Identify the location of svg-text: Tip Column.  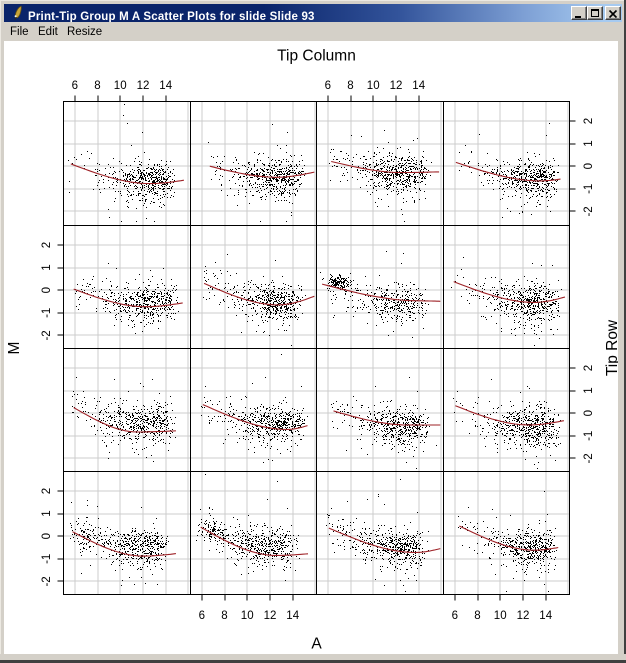
(316, 56).